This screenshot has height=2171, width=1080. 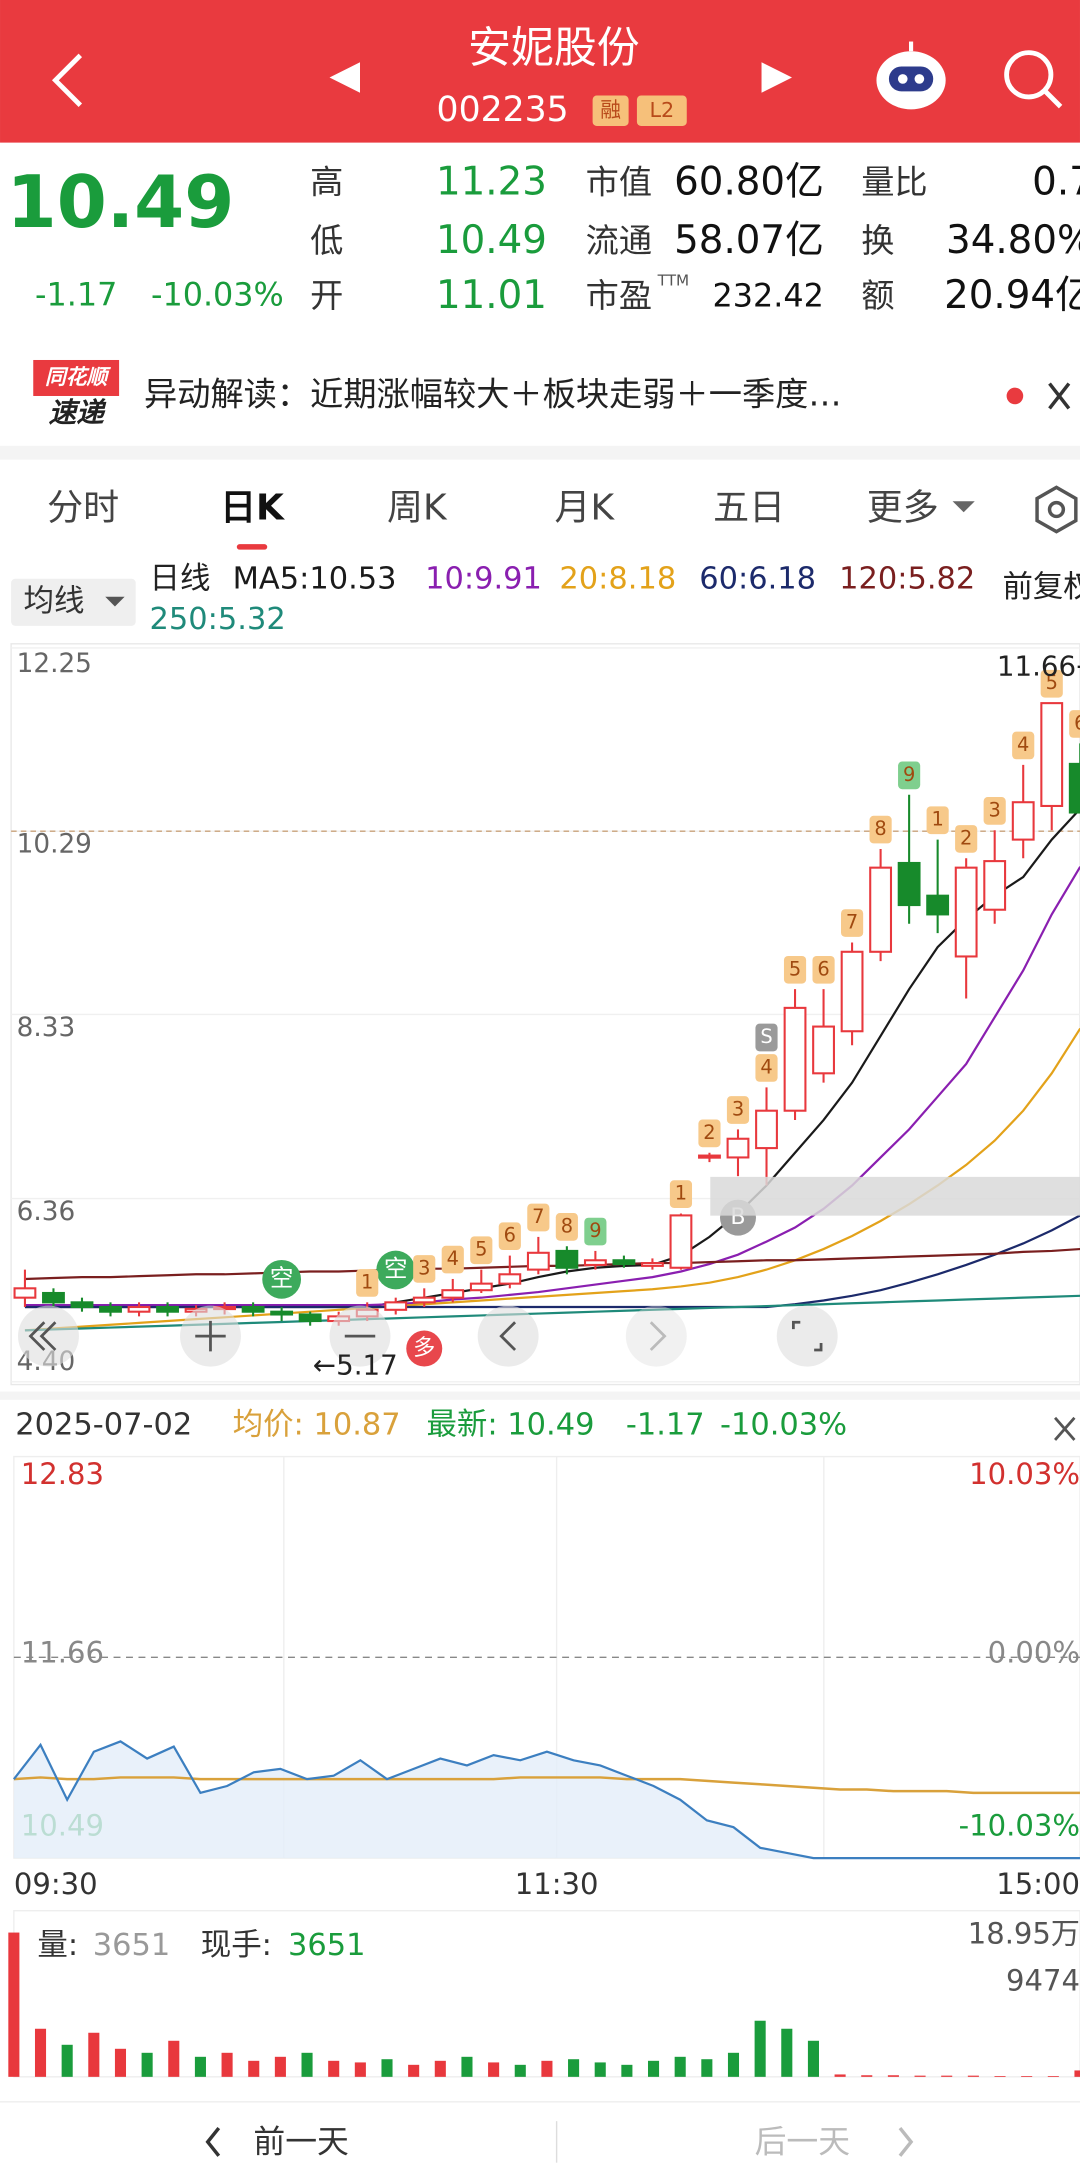 I want to click on settings-icon, so click(x=1056, y=509).